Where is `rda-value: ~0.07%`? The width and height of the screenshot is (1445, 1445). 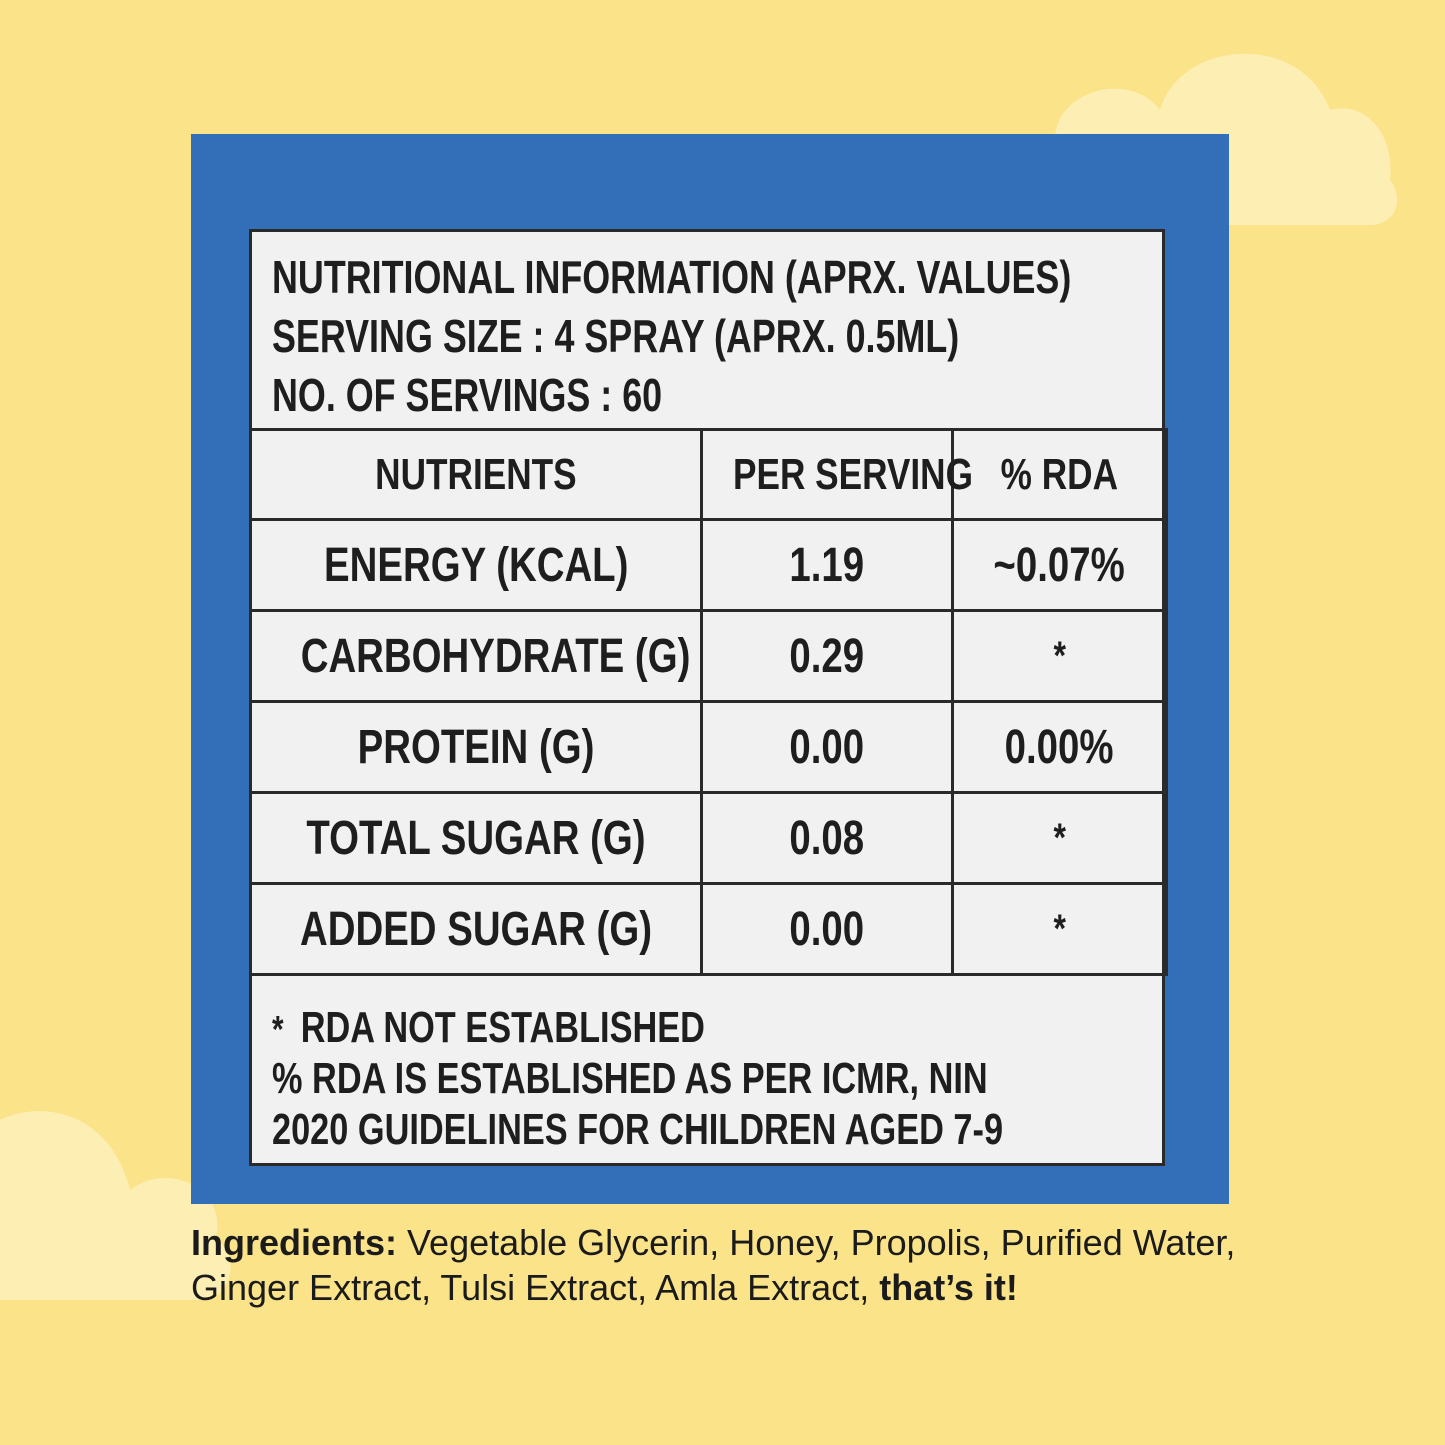
rda-value: ~0.07% is located at coordinates (1059, 565).